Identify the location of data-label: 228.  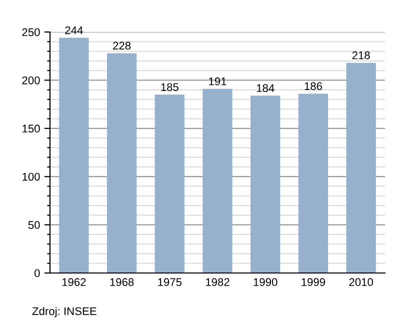
(122, 46).